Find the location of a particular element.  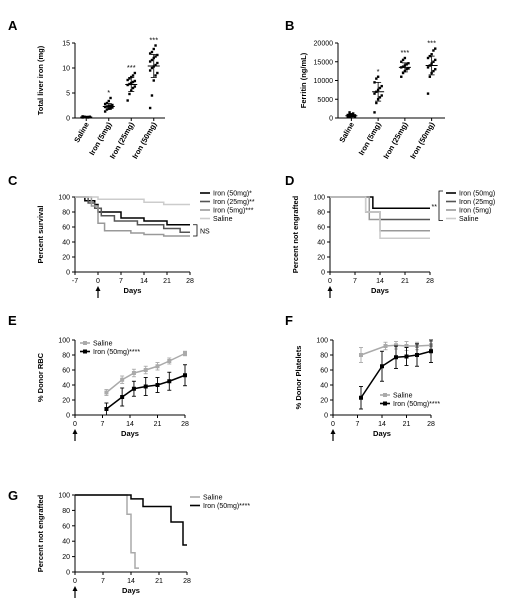

y-tick-label: 10 is located at coordinates (66, 69).